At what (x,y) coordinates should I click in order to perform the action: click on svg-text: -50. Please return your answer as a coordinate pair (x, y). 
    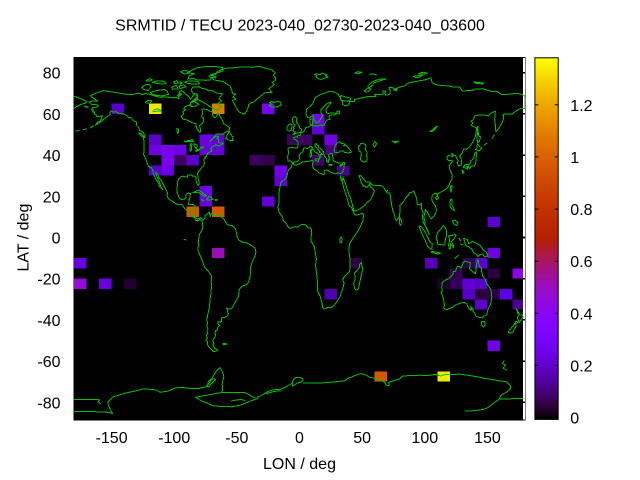
    Looking at the image, I should click on (236, 438).